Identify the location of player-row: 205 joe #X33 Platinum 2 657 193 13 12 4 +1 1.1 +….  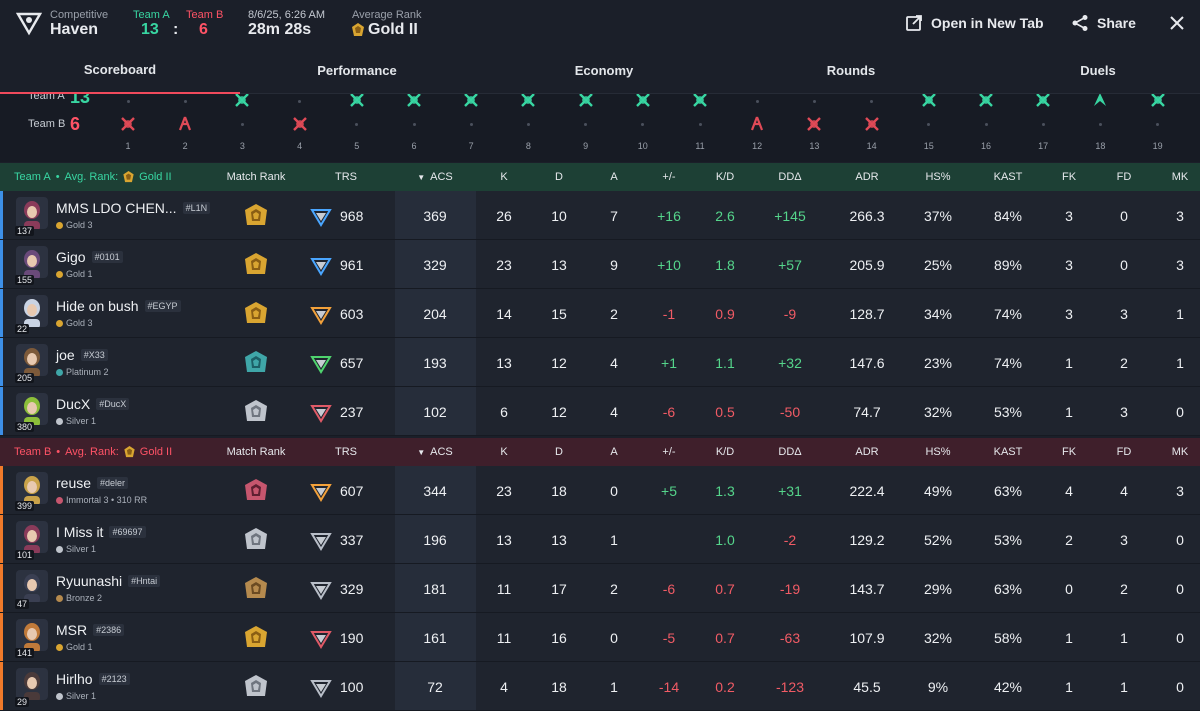
(600, 362).